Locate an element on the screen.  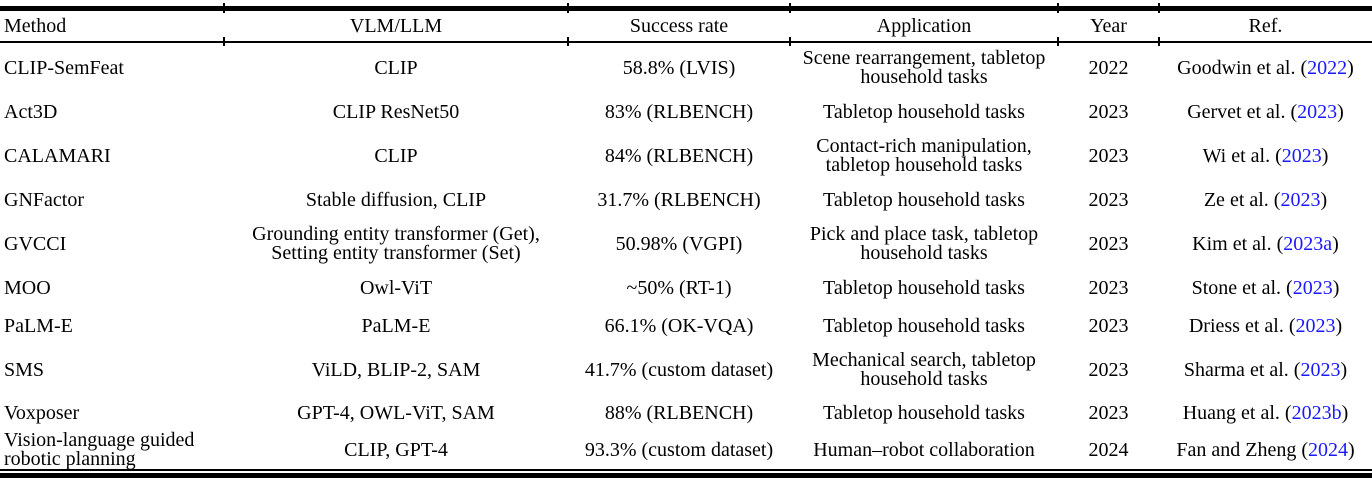
ref-authors: Kim et al. ( is located at coordinates (1238, 243).